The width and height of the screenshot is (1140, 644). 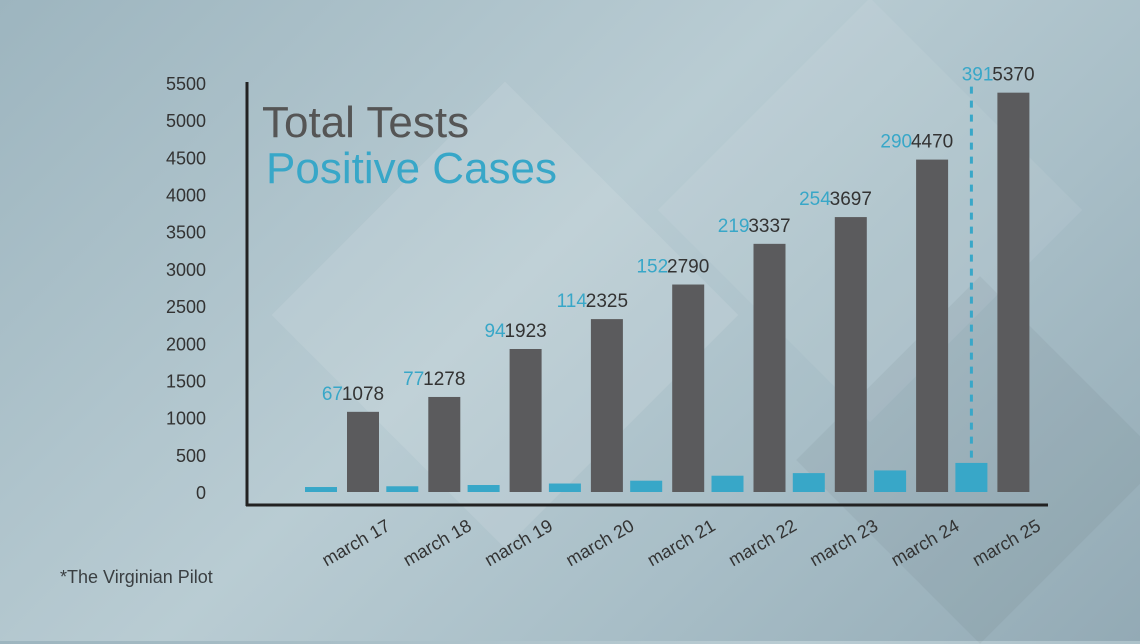 I want to click on y-tick-label: 2000, so click(x=186, y=344).